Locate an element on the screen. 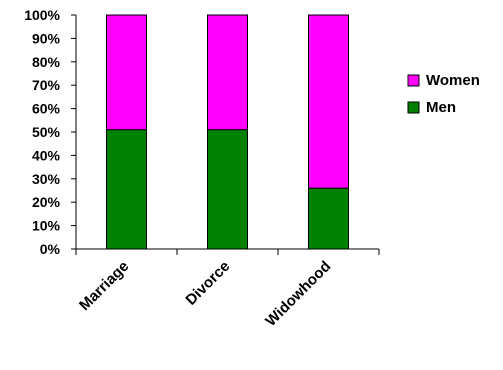 This screenshot has width=503, height=370. bar-men-divorce is located at coordinates (227, 189).